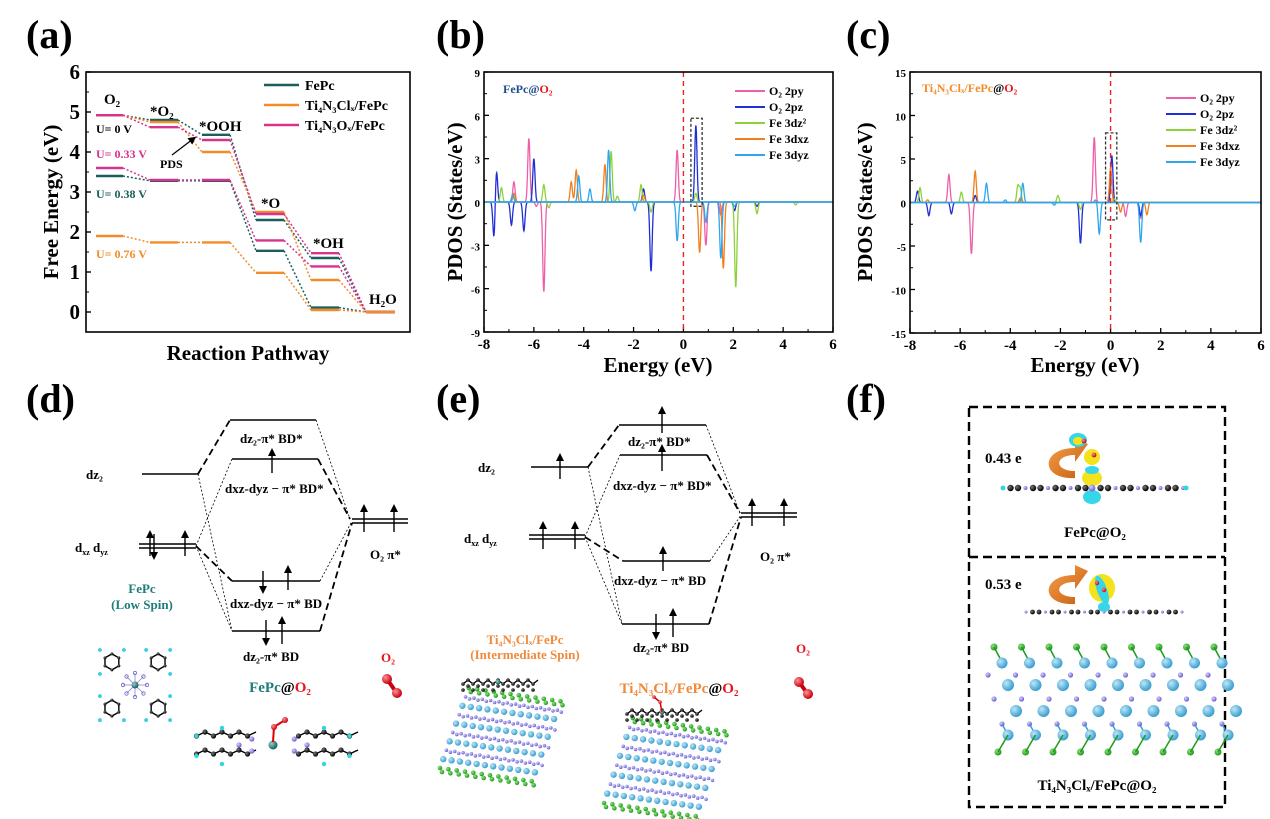 The height and width of the screenshot is (819, 1270). I want to click on y-axis-a: 0 1 2 3 4 5 6, so click(80, 192).